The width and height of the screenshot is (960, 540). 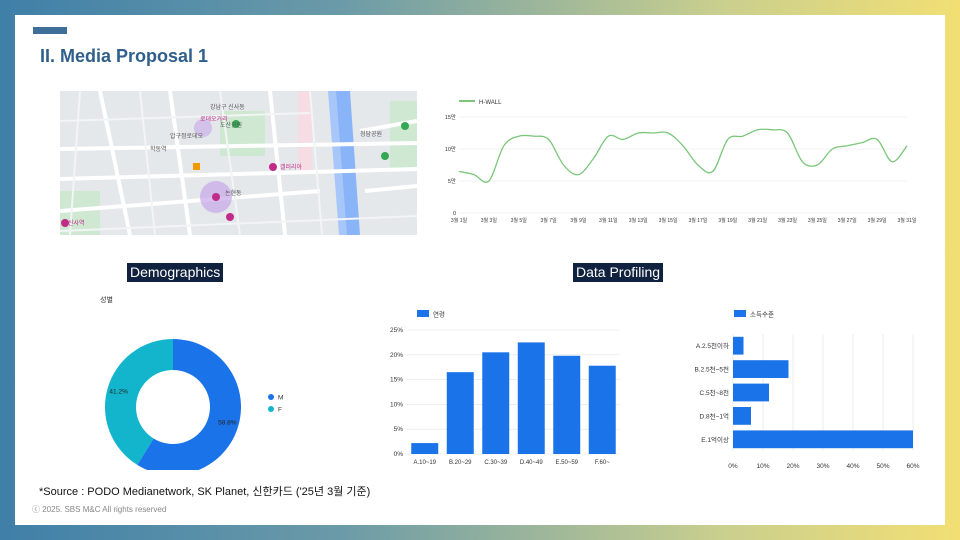 What do you see at coordinates (399, 454) in the screenshot?
I see `y-tick-label: 0%` at bounding box center [399, 454].